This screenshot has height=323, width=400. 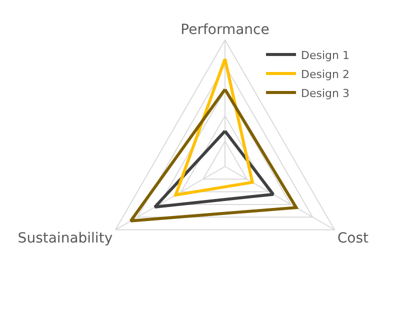 I want to click on legend-label: Design 1, so click(x=325, y=55).